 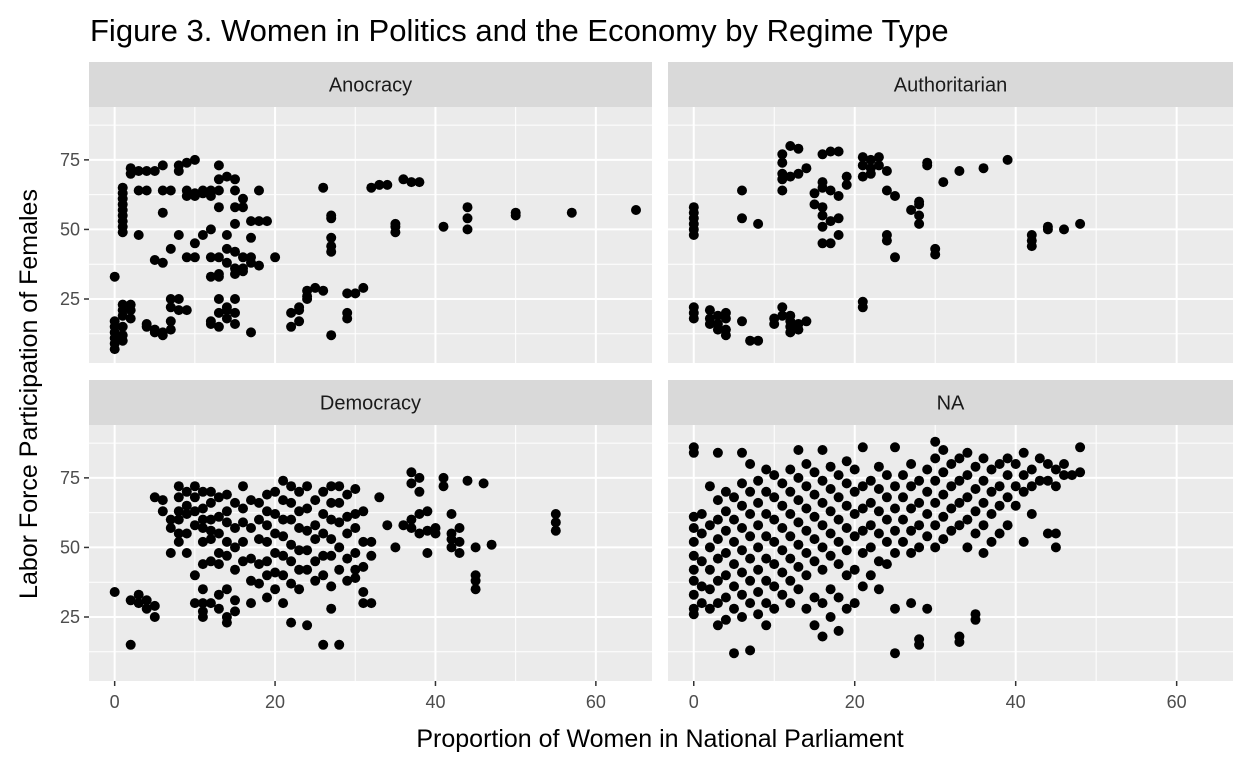 What do you see at coordinates (115, 702) in the screenshot?
I see `x-tick-label: 0` at bounding box center [115, 702].